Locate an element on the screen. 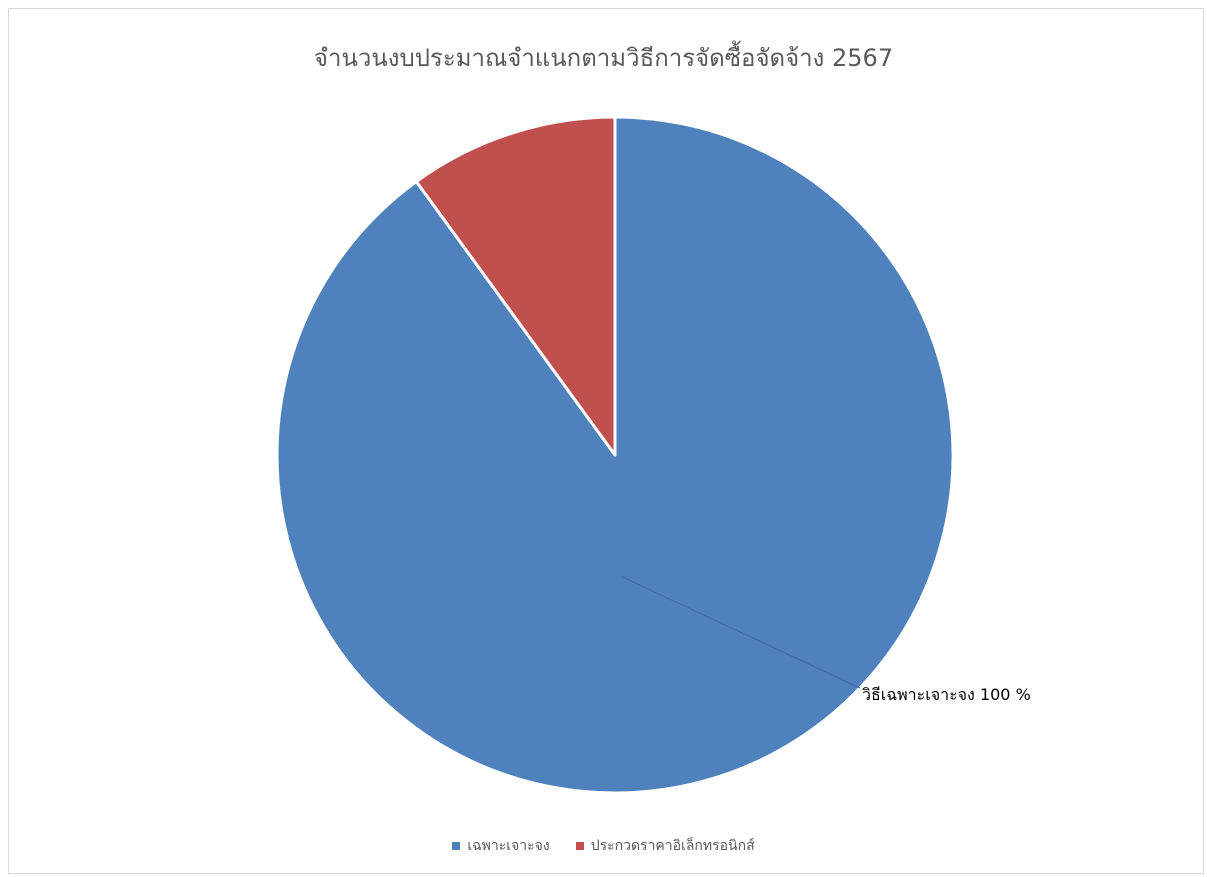 Image resolution: width=1207 pixels, height=877 pixels. legend-item-1: ประกวดราคาอิเล็กทรอนิกส์ is located at coordinates (665, 846).